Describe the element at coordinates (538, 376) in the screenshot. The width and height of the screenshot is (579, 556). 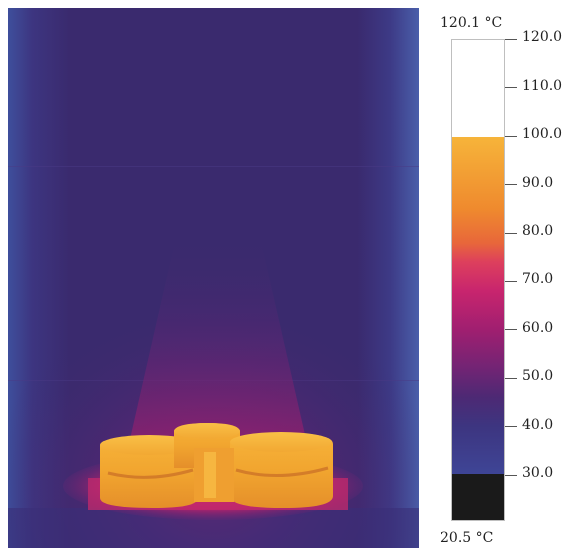
I see `tick-label: 50.0` at that location.